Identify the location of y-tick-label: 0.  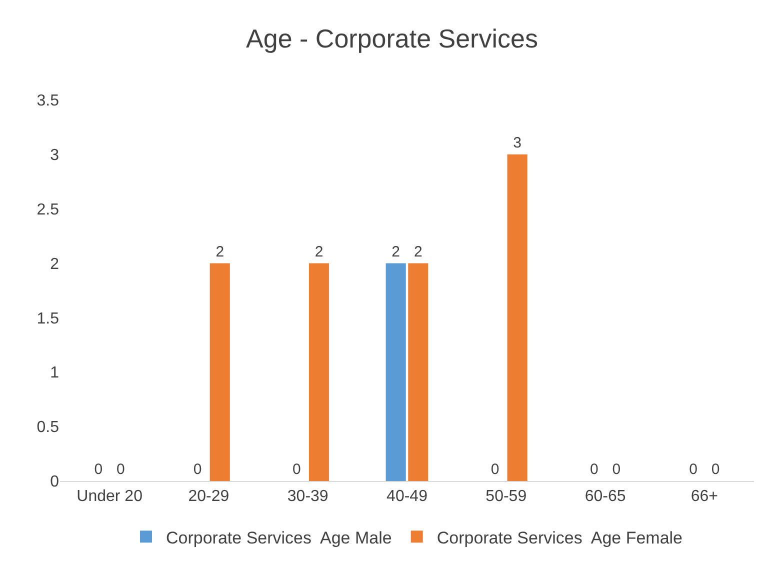
(55, 482).